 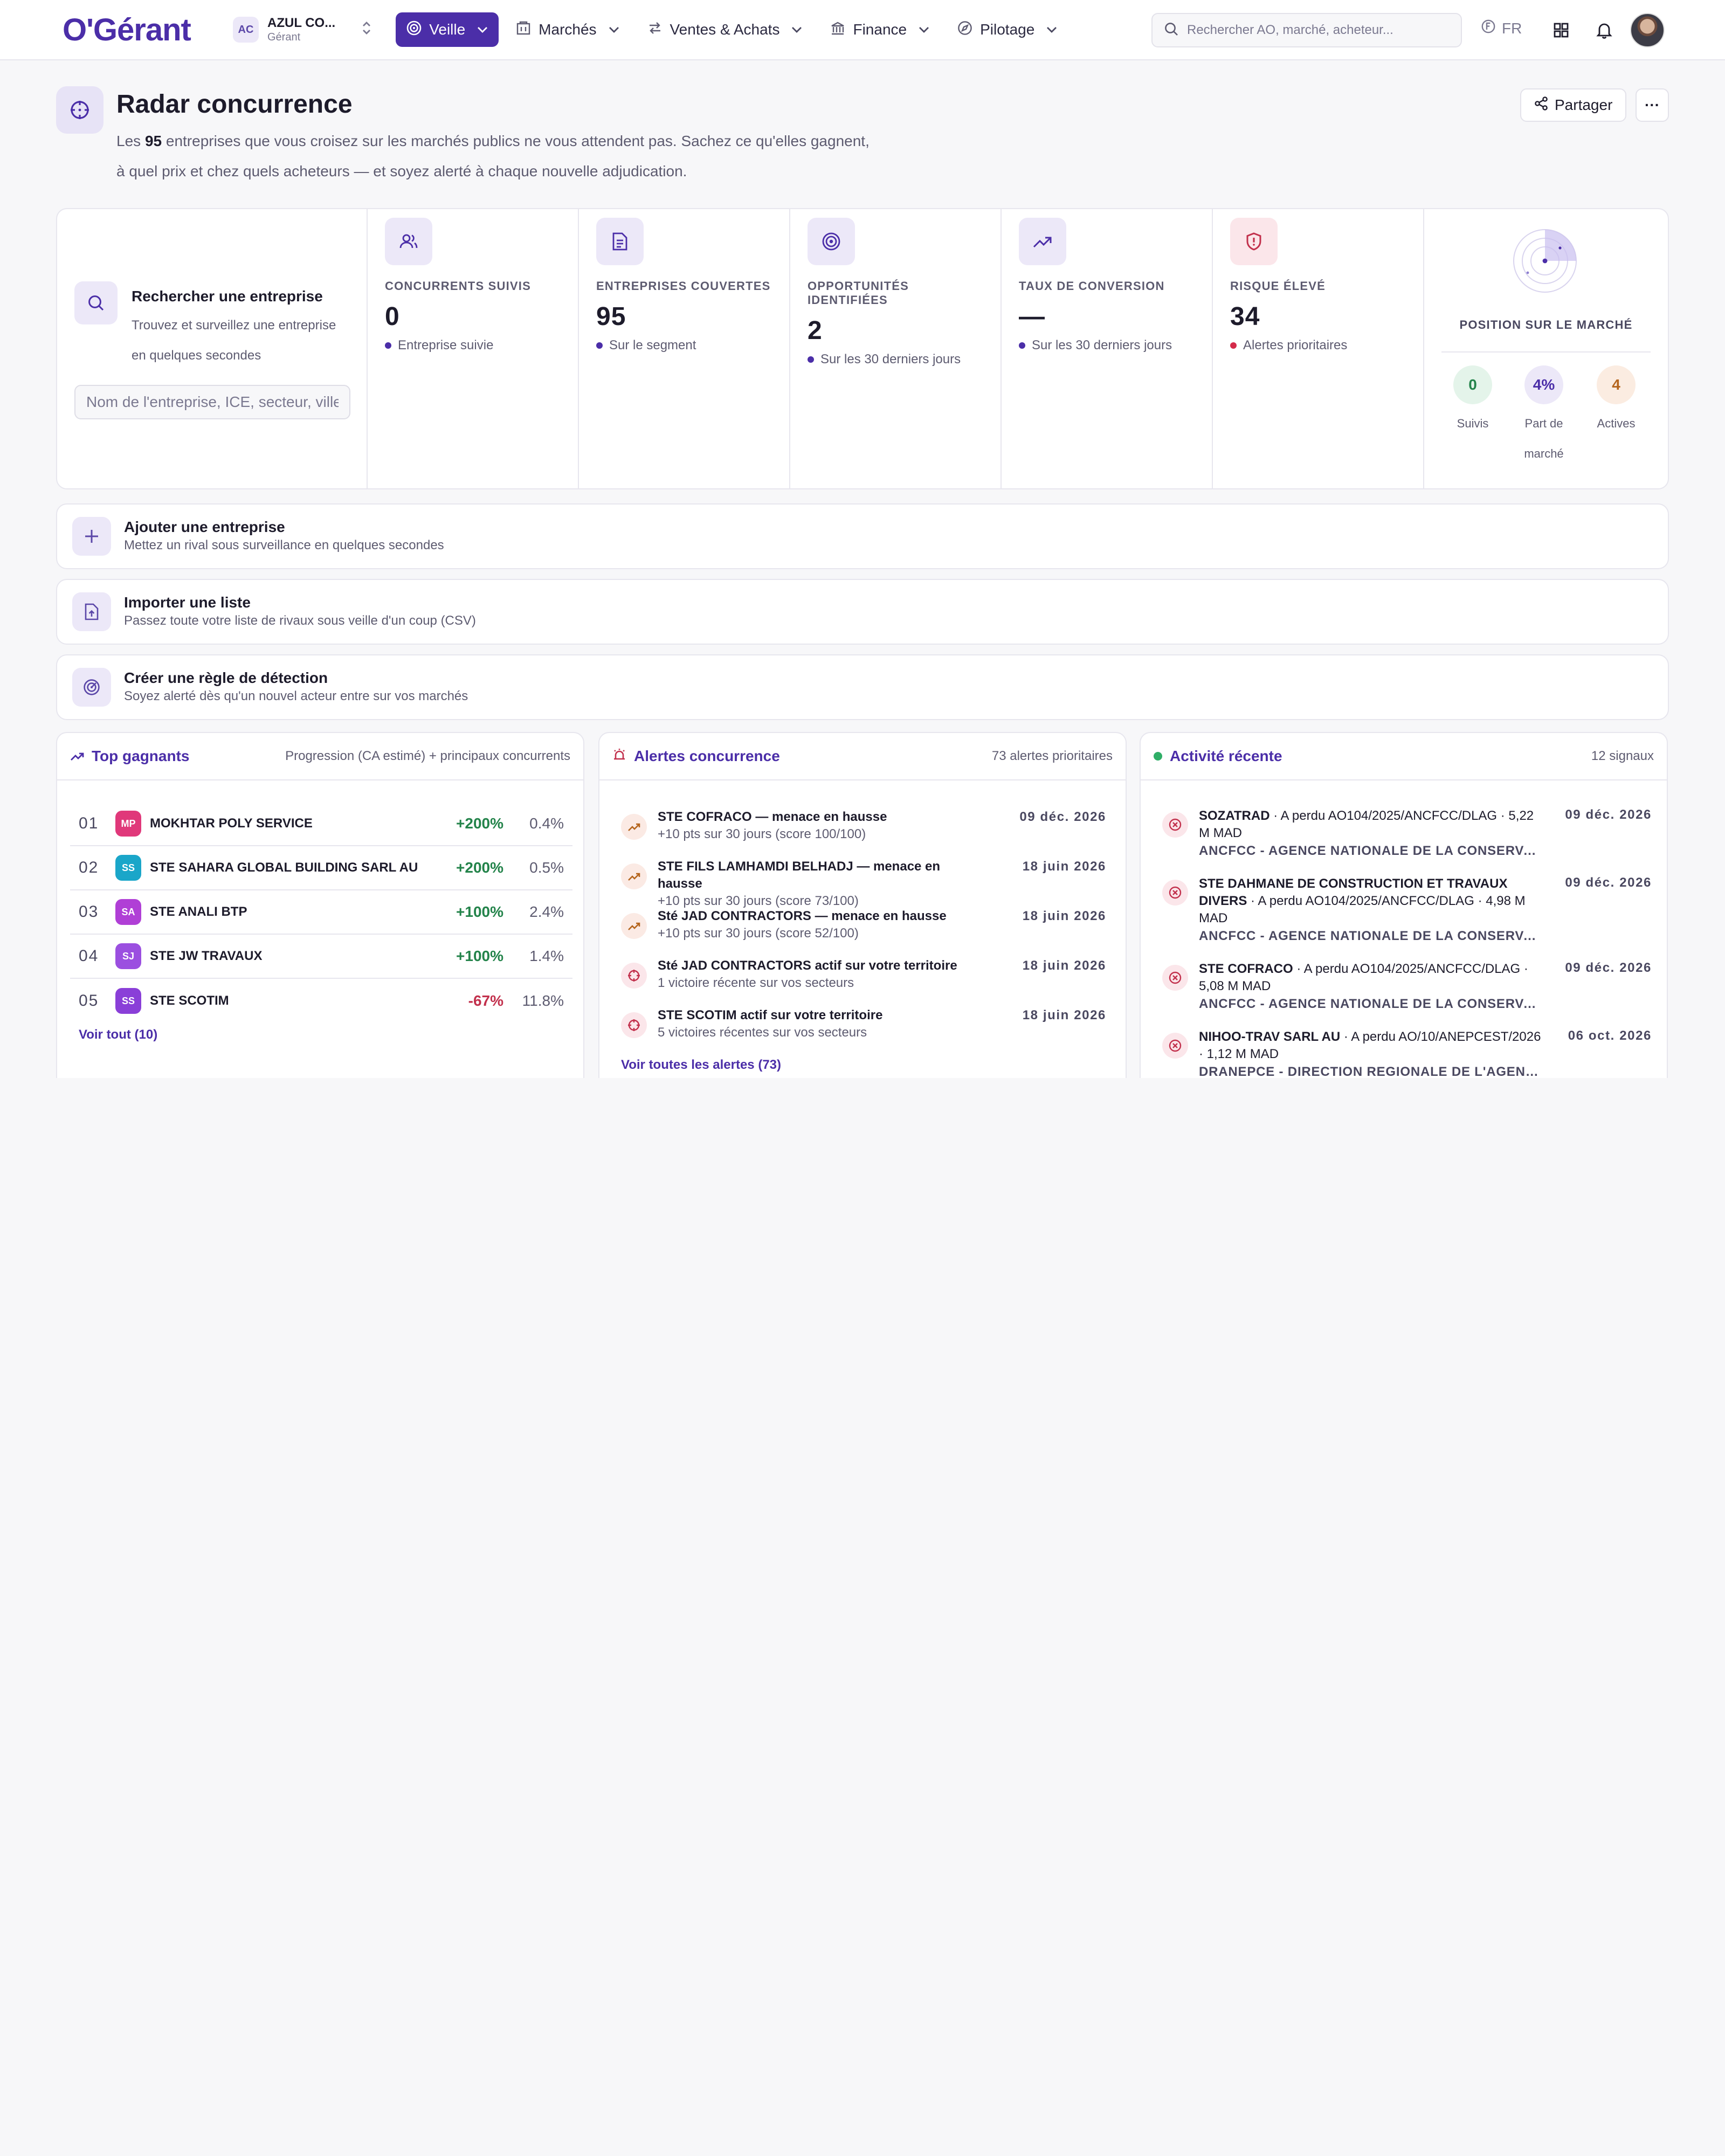 What do you see at coordinates (447, 29) in the screenshot?
I see `nav-veille: Veille` at bounding box center [447, 29].